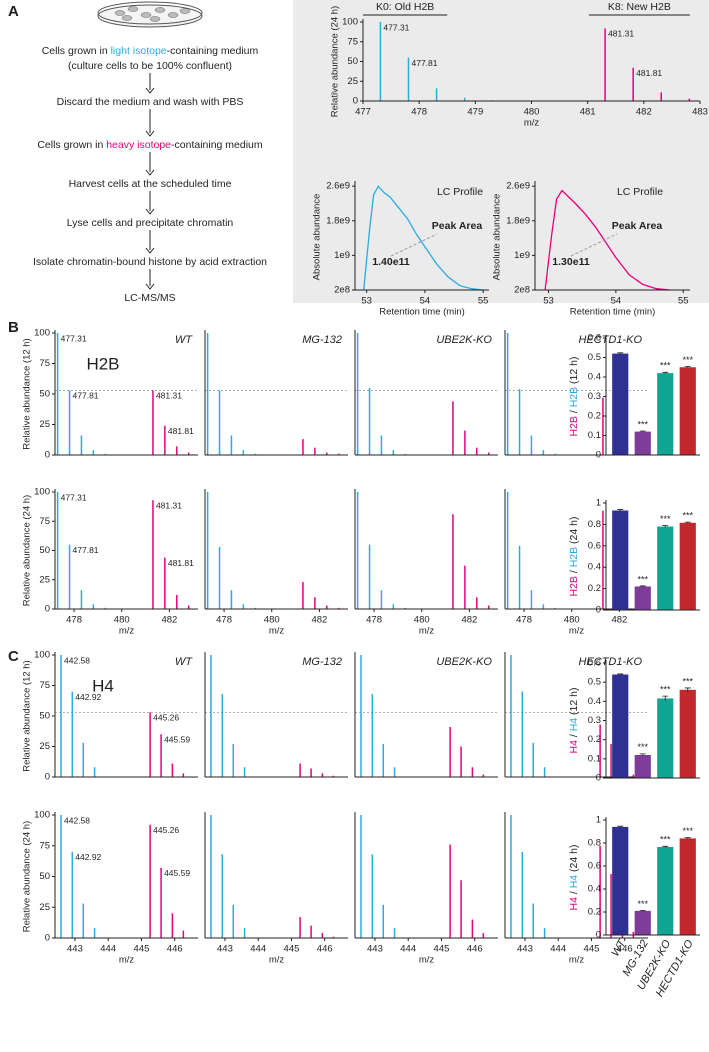  Describe the element at coordinates (150, 184) in the screenshot. I see `flow-text: Harvest cells at the scheduled time` at that location.